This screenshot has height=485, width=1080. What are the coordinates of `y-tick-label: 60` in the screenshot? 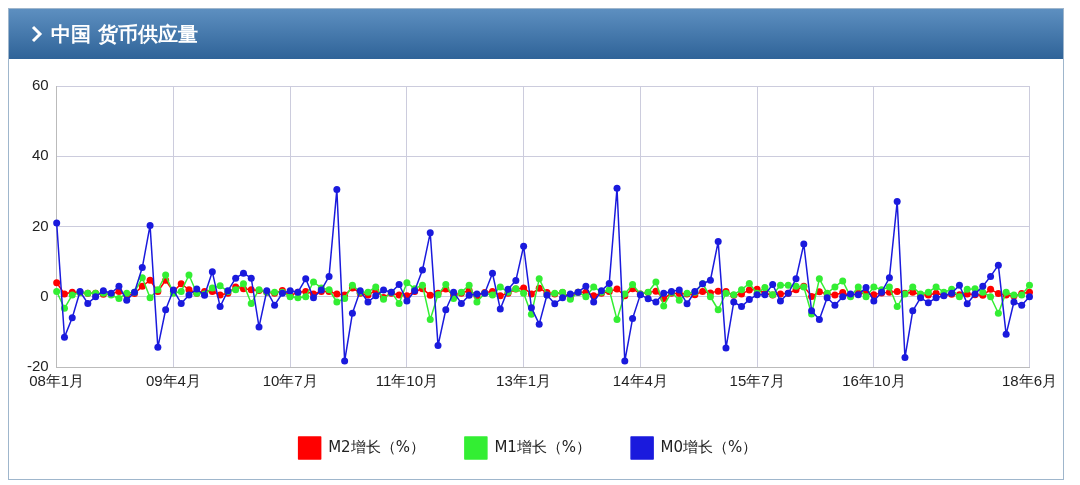 It's located at (40, 85).